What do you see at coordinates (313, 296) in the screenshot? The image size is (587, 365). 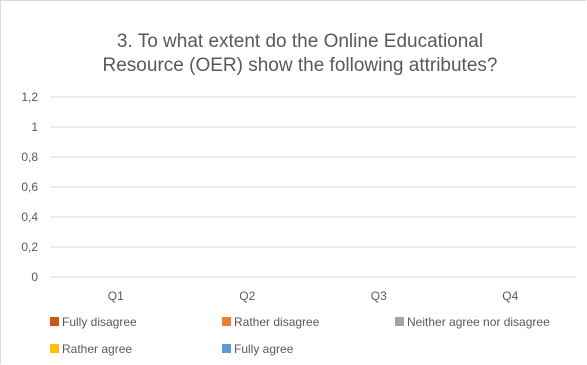 I see `x-axis-ticks: Q1 Q2 Q3 Q4` at bounding box center [313, 296].